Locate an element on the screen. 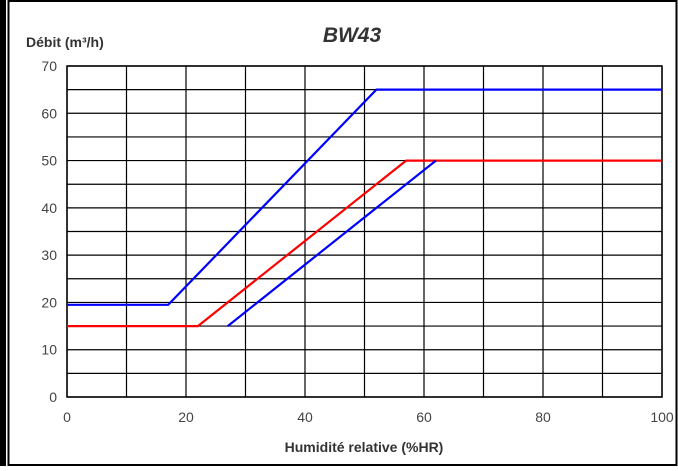 The height and width of the screenshot is (471, 678). y-tick-label: 70 is located at coordinates (49, 66).